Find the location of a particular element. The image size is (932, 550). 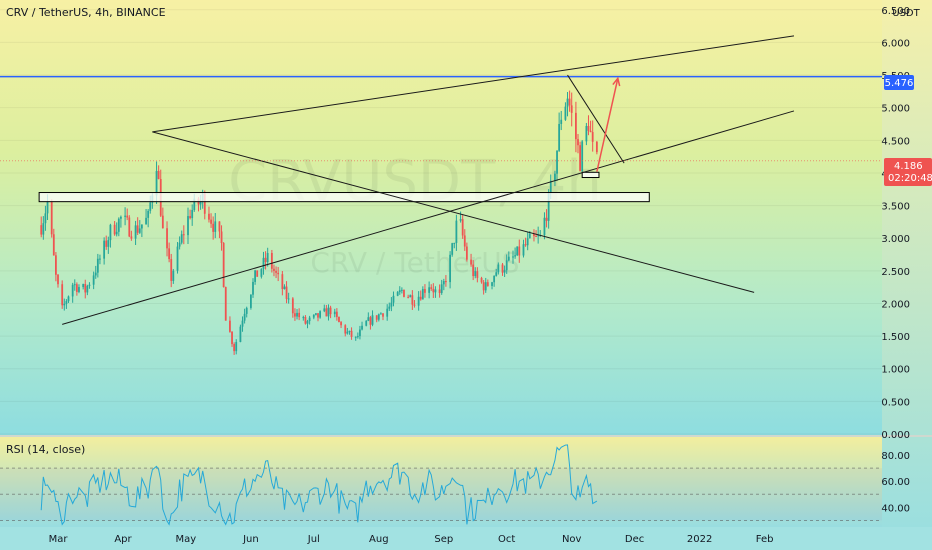

currency-label: USDT is located at coordinates (906, 13).